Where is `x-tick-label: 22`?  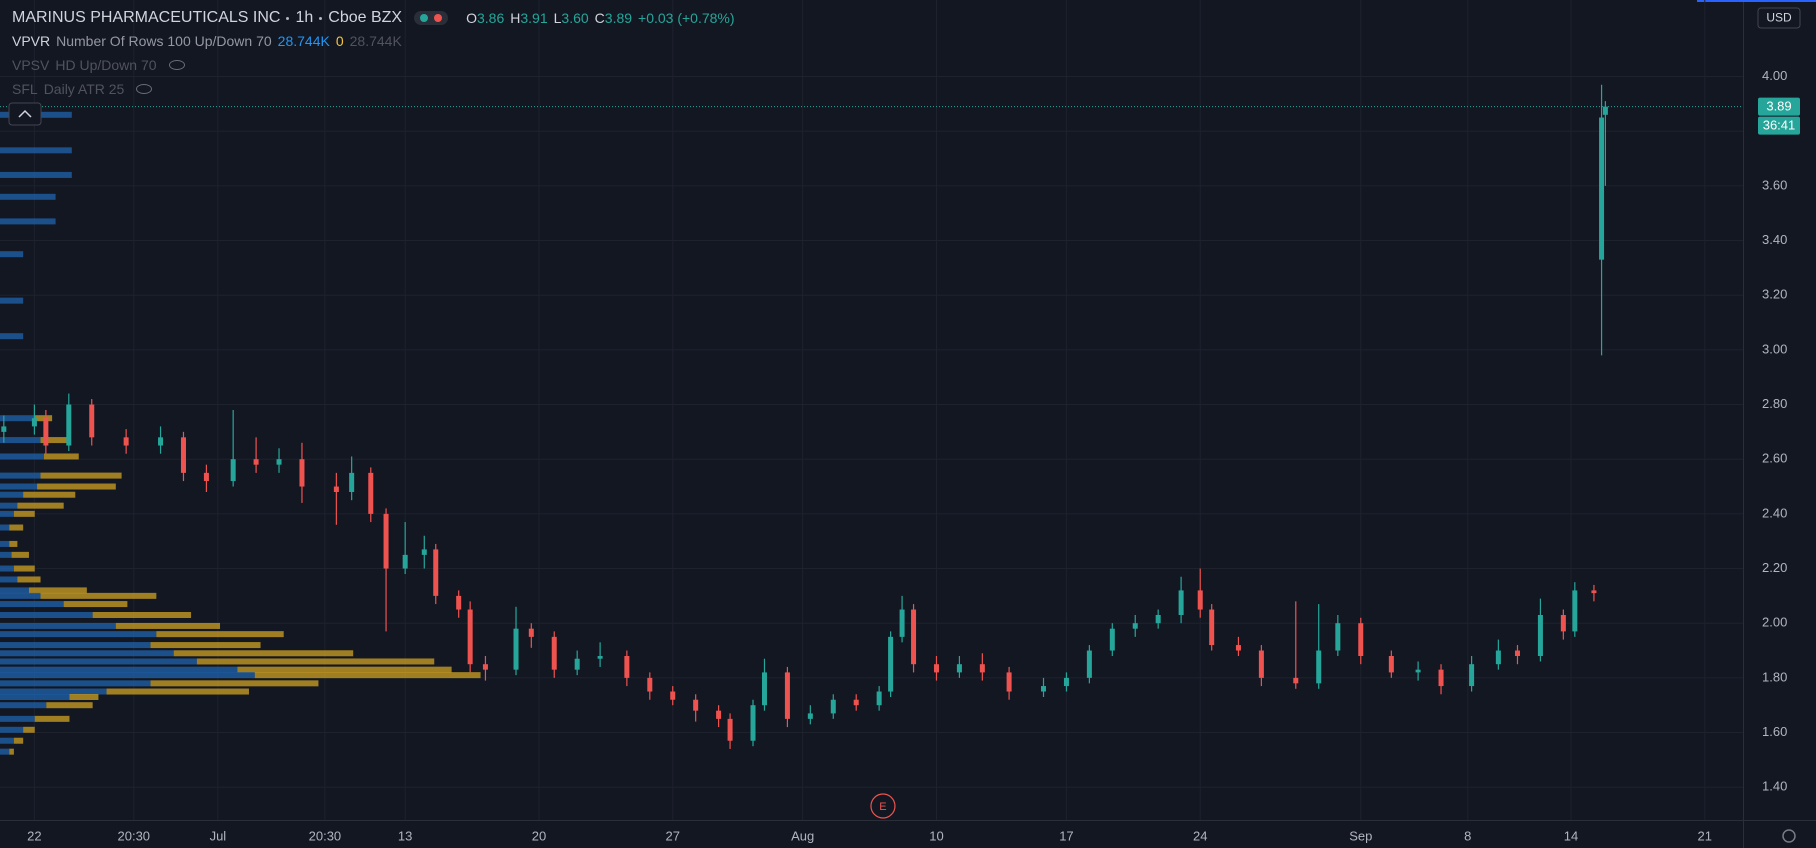
x-tick-label: 22 is located at coordinates (34, 835).